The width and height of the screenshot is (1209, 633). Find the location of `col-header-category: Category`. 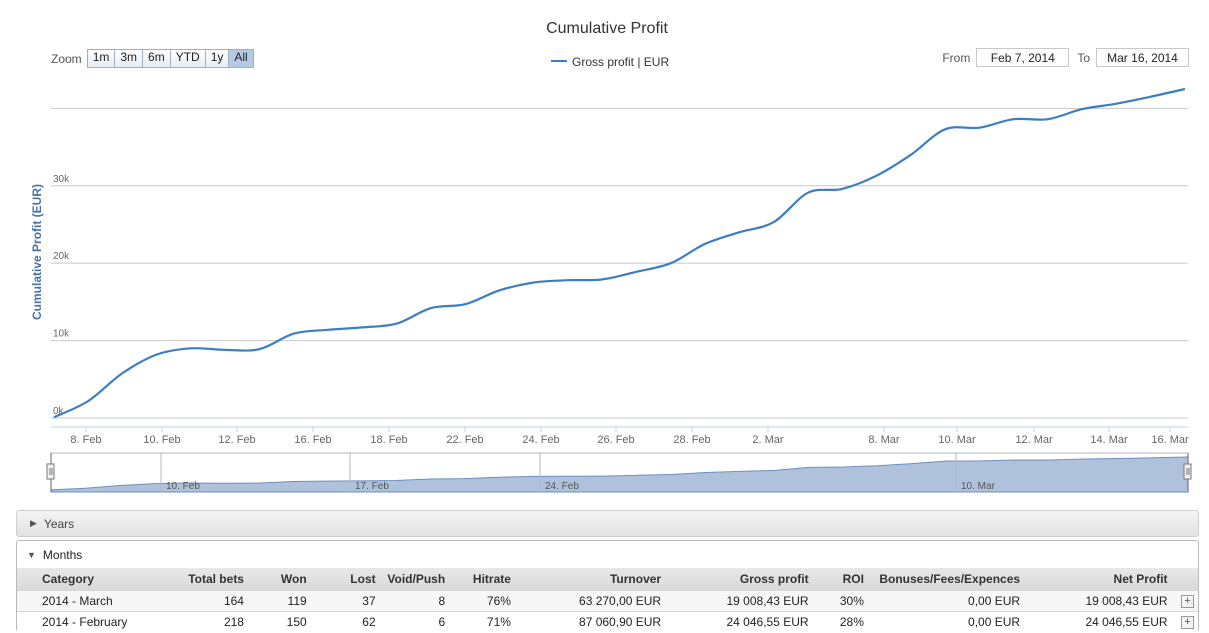

col-header-category: Category is located at coordinates (83, 579).